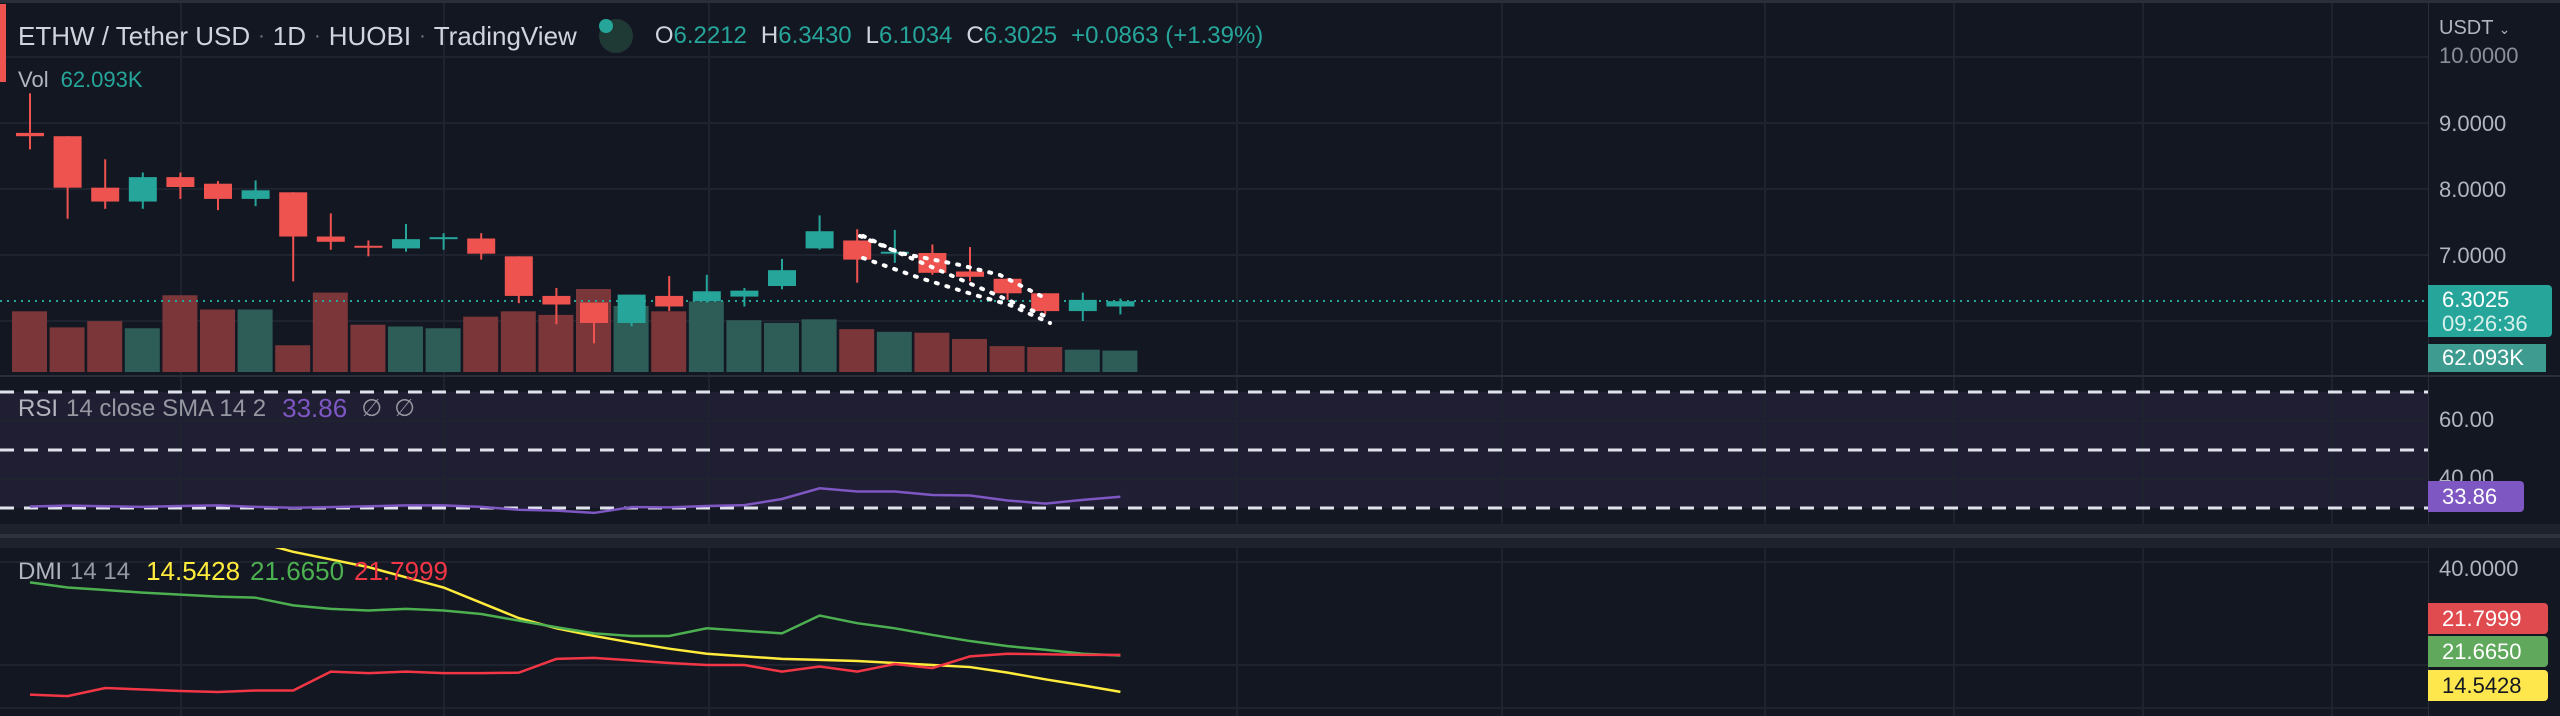 Image resolution: width=2560 pixels, height=716 pixels. Describe the element at coordinates (1280, 376) in the screenshot. I see `pane-separator` at that location.